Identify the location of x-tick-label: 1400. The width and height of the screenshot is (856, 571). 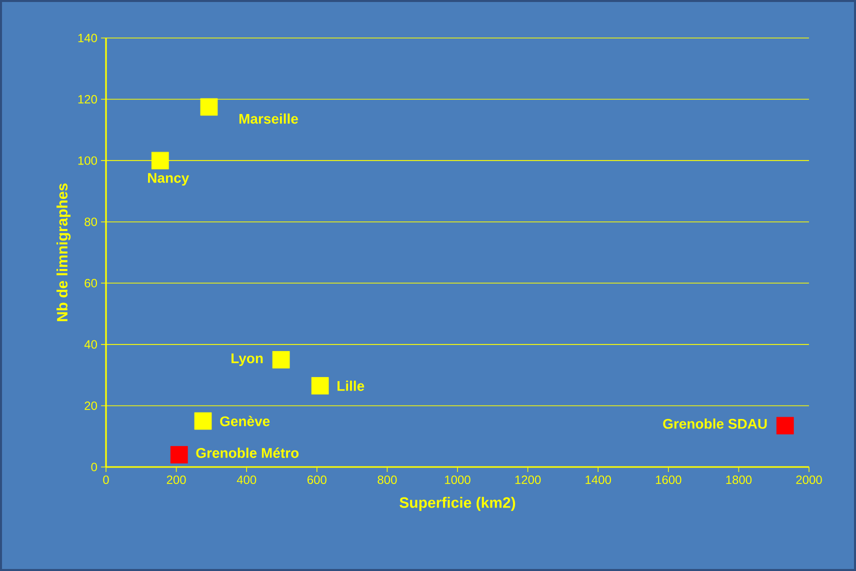
(598, 480).